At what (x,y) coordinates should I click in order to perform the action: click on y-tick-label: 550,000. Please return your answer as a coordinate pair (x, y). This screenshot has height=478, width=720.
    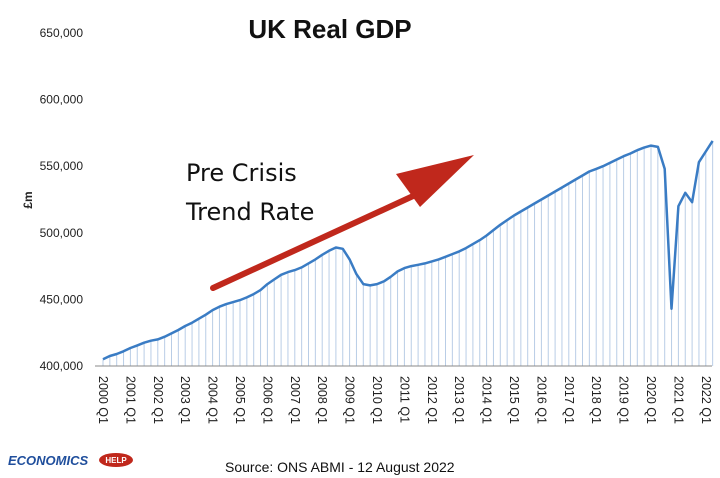
    Looking at the image, I should click on (62, 166).